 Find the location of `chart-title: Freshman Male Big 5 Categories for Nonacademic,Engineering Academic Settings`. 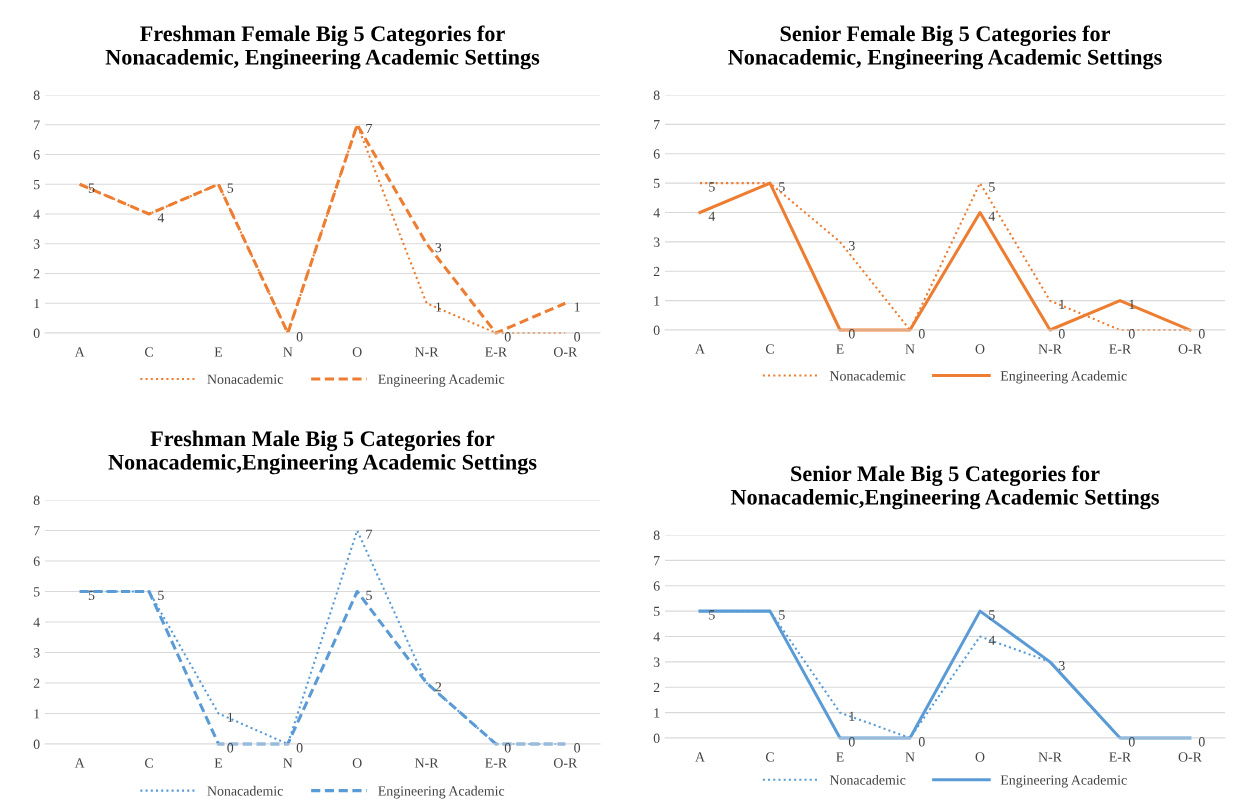

chart-title: Freshman Male Big 5 Categories for Nonacademic,Engineering Academic Settings is located at coordinates (322, 452).